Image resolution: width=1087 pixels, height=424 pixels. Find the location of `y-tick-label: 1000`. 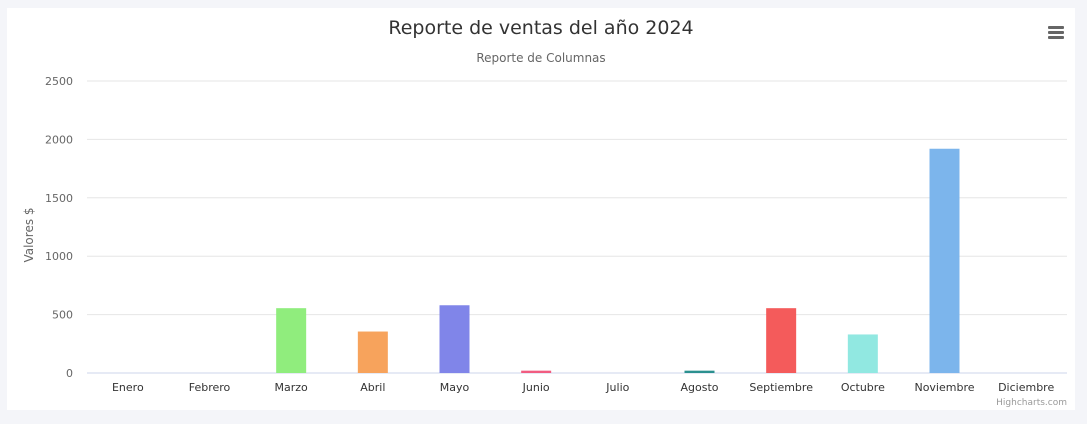

y-tick-label: 1000 is located at coordinates (59, 256).